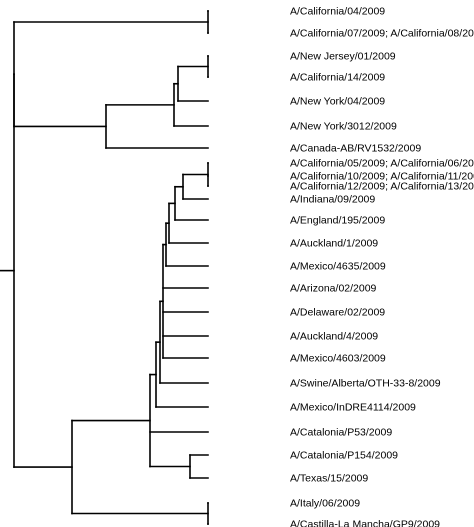 This screenshot has height=527, width=474. What do you see at coordinates (343, 127) in the screenshot?
I see `leaf-label-t06: A/New York/3012/2009` at bounding box center [343, 127].